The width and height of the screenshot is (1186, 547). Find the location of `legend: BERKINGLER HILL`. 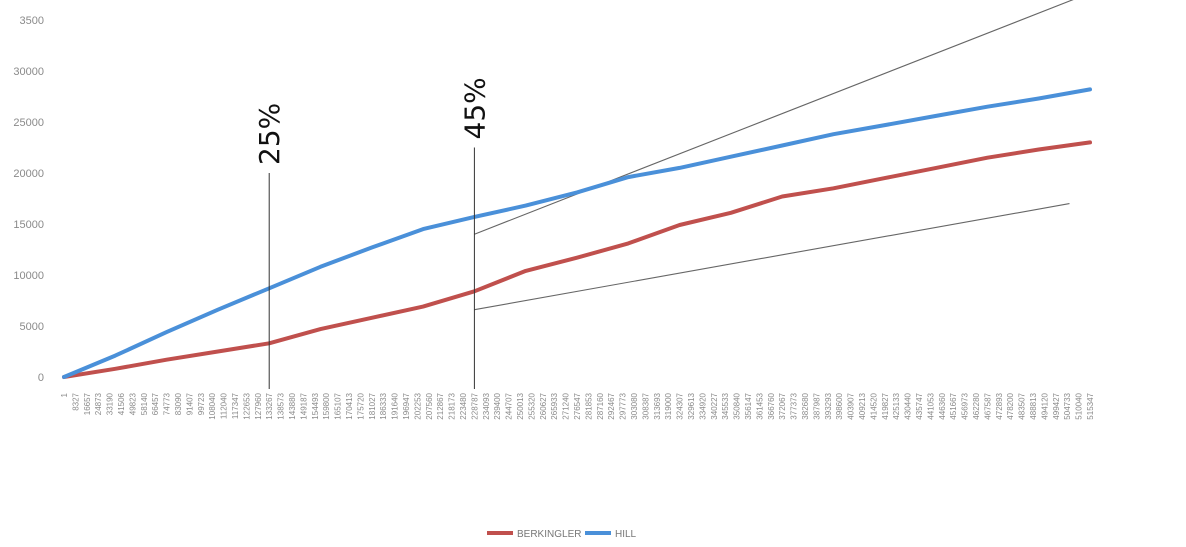

legend: BERKINGLER HILL is located at coordinates (562, 534).